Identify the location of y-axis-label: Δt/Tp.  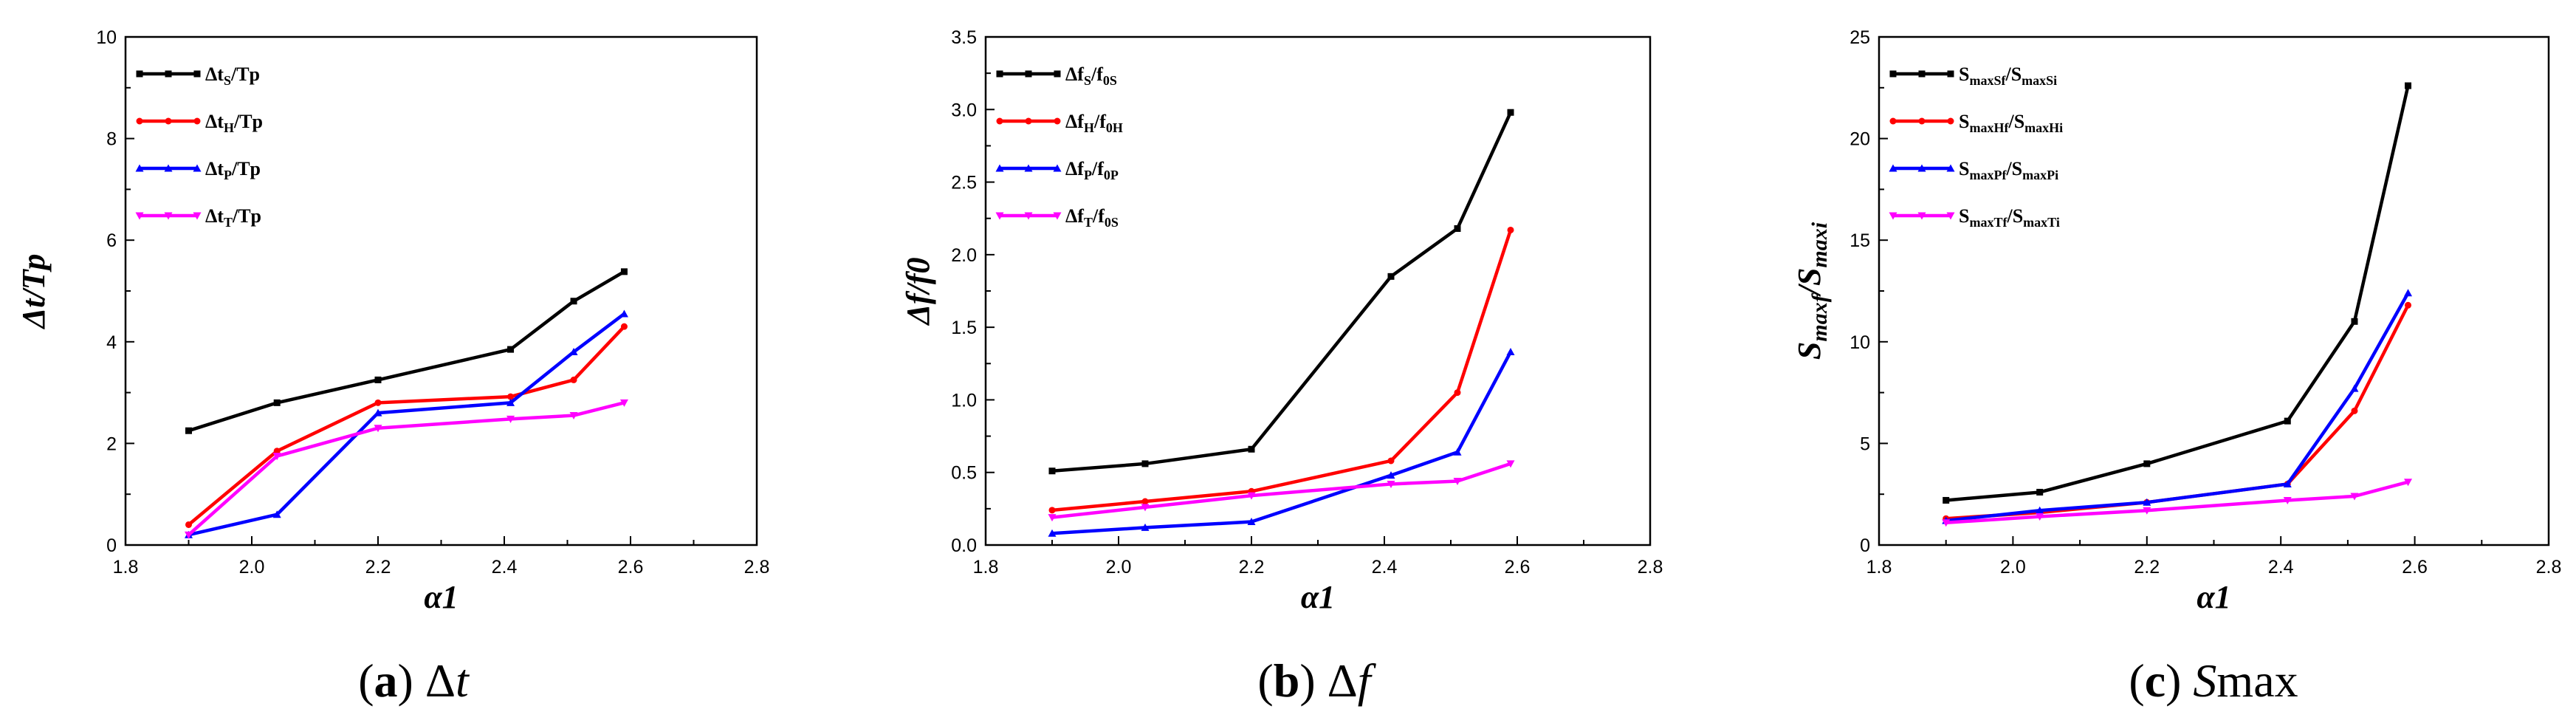
(34, 292).